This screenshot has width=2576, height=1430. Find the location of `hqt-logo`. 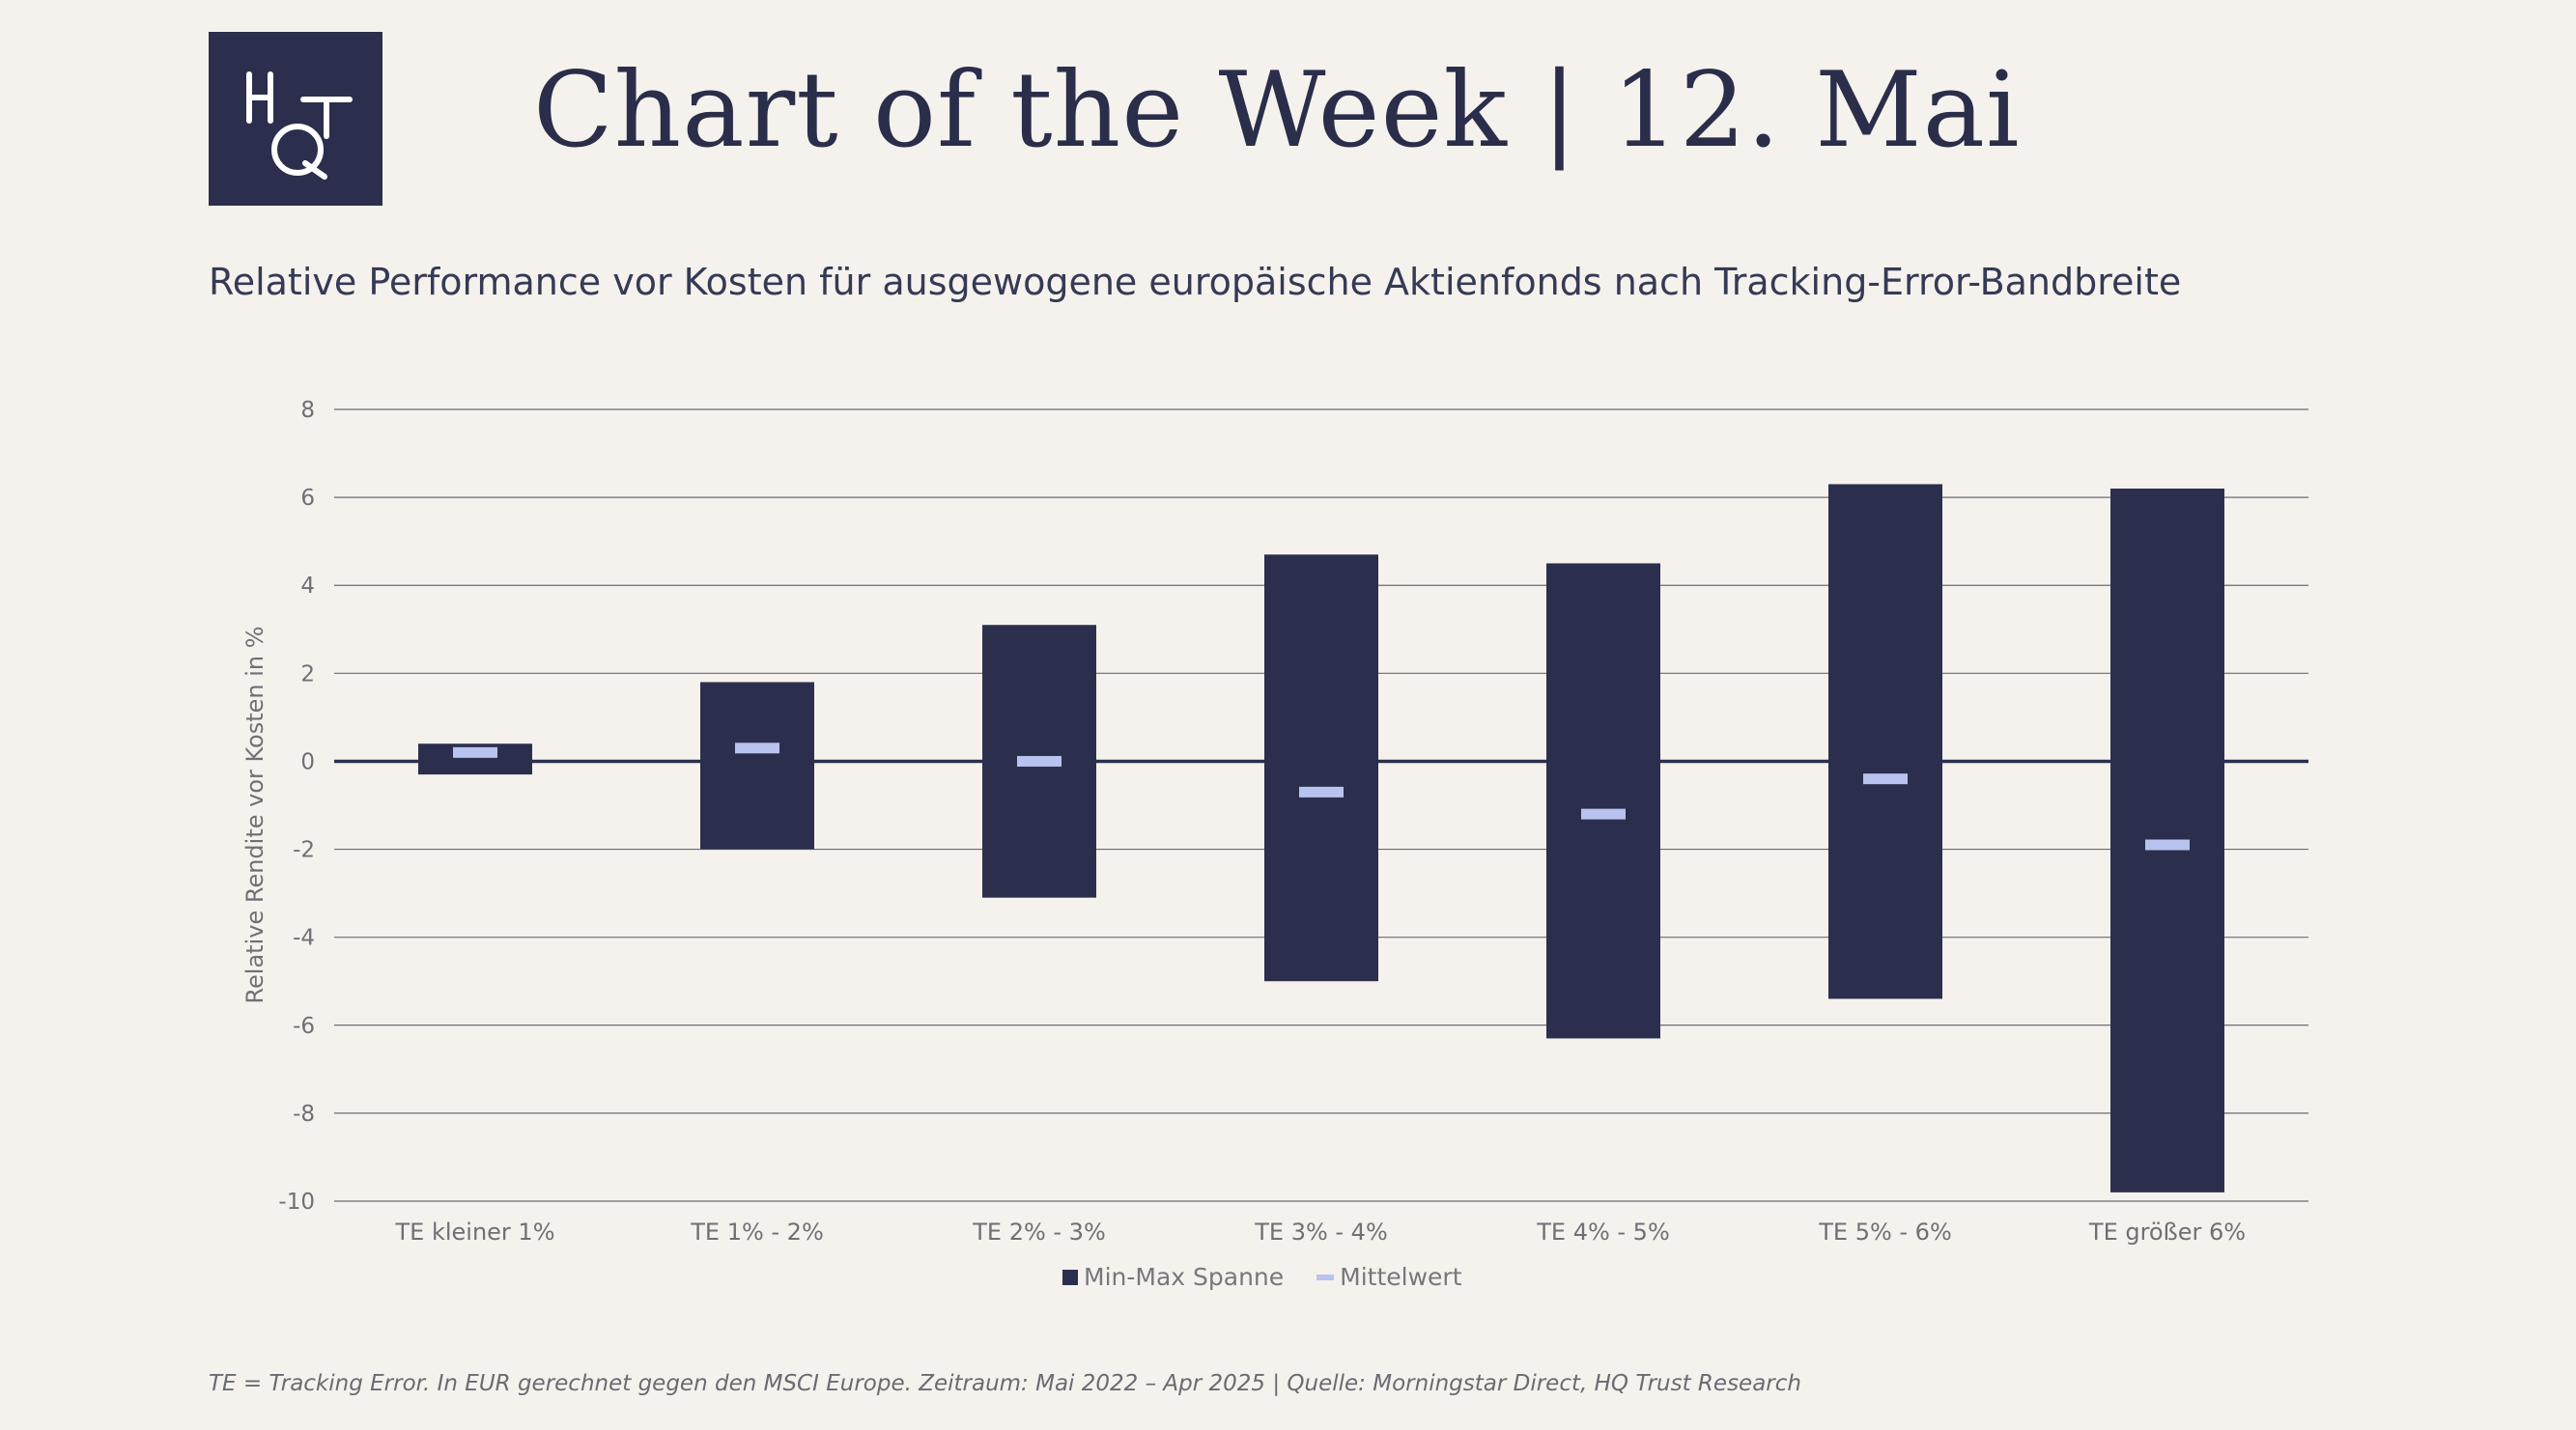

hqt-logo is located at coordinates (295, 119).